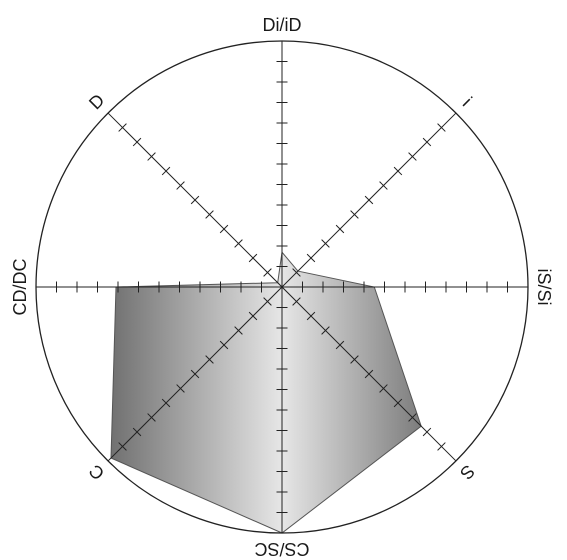 The width and height of the screenshot is (567, 560). I want to click on axis-label-i: i, so click(467, 101).